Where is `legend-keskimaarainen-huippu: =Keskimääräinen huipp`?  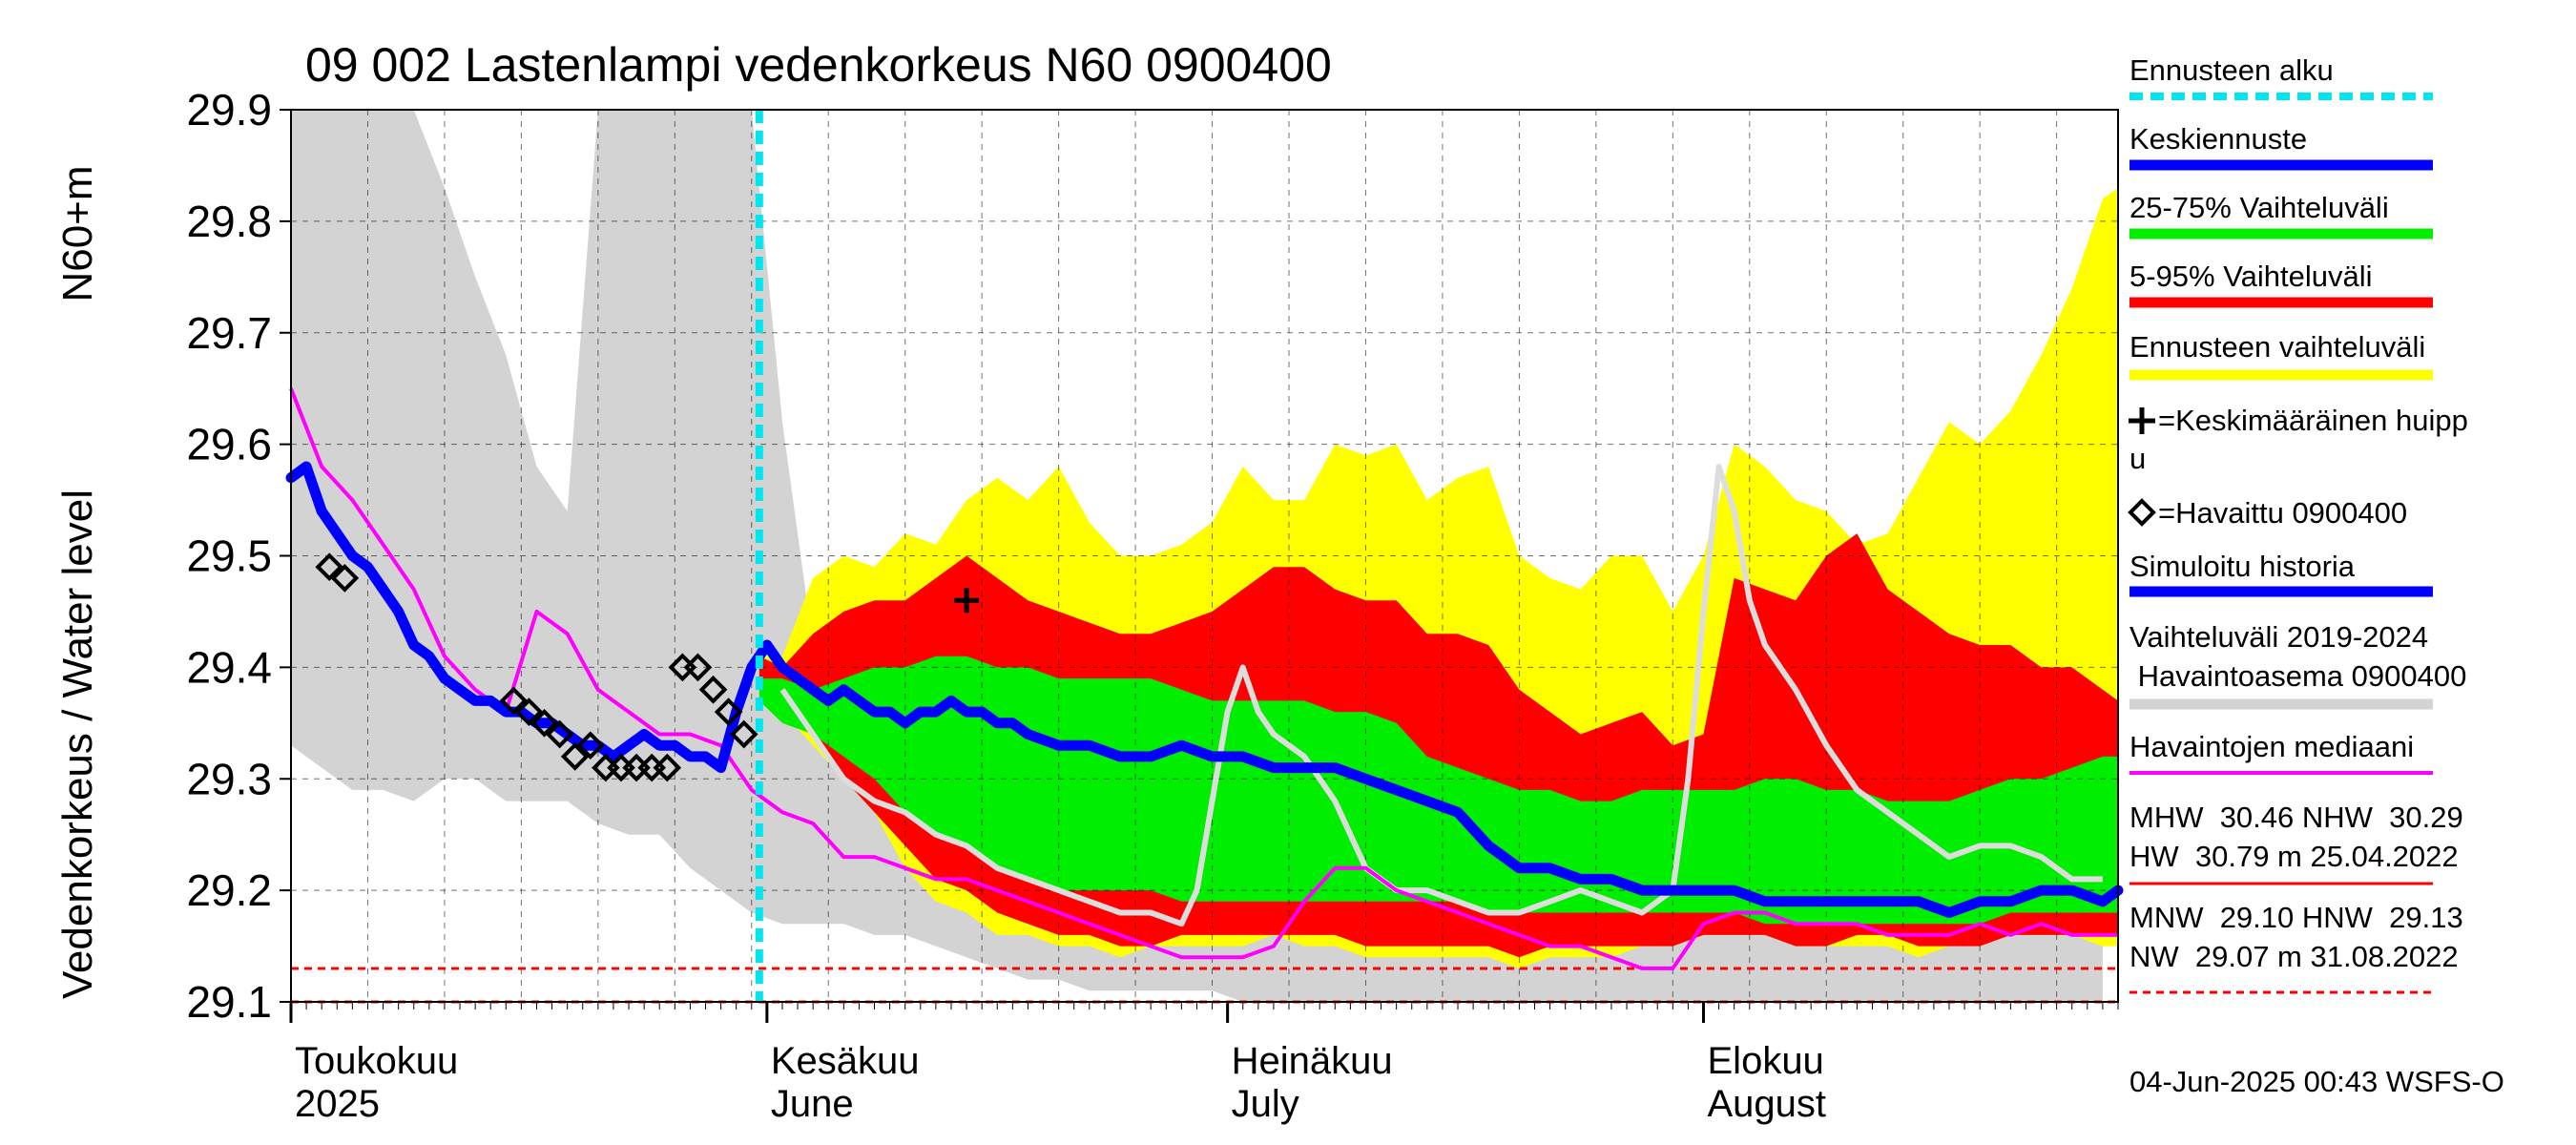
legend-keskimaarainen-huippu: =Keskimääräinen huipp is located at coordinates (2313, 420).